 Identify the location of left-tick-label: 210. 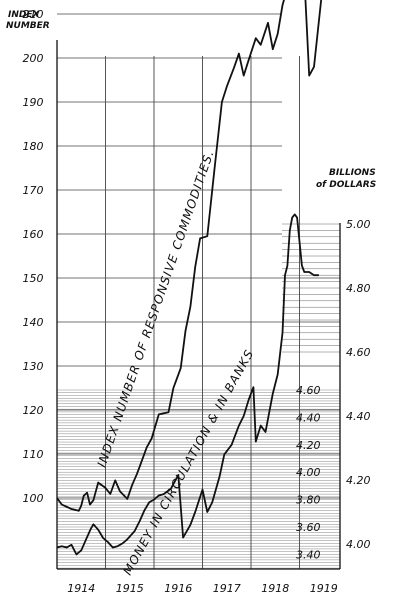
(33, 14).